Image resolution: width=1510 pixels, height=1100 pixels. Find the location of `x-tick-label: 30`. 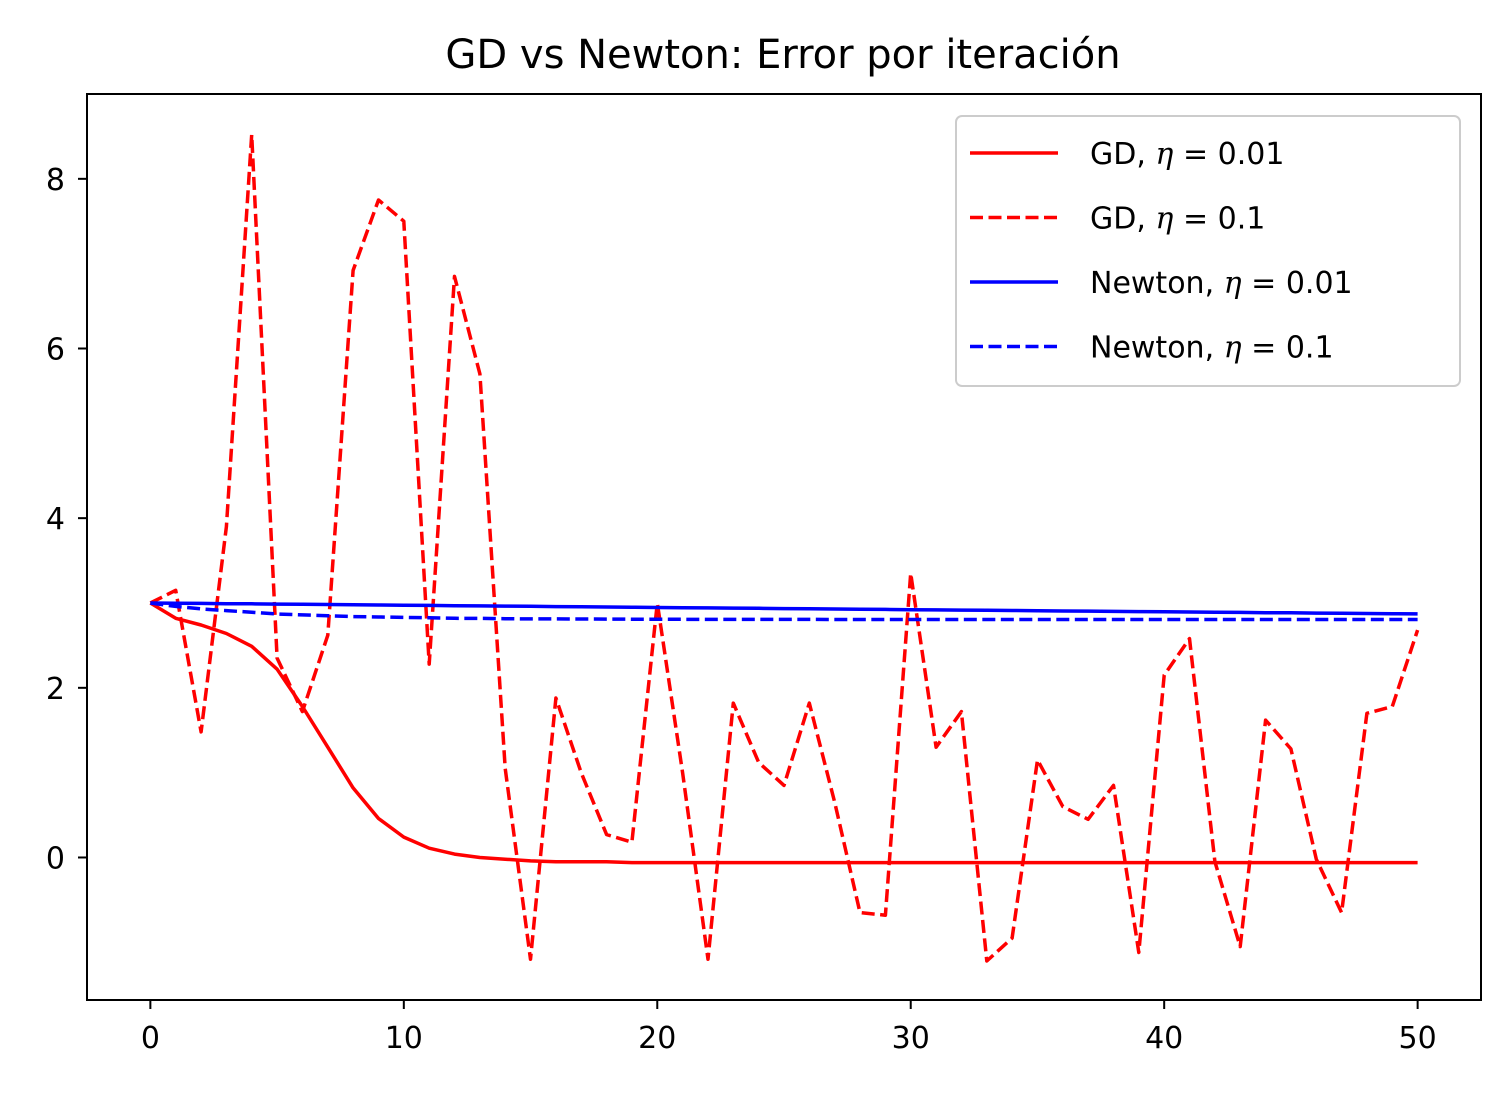

x-tick-label: 30 is located at coordinates (911, 1038).